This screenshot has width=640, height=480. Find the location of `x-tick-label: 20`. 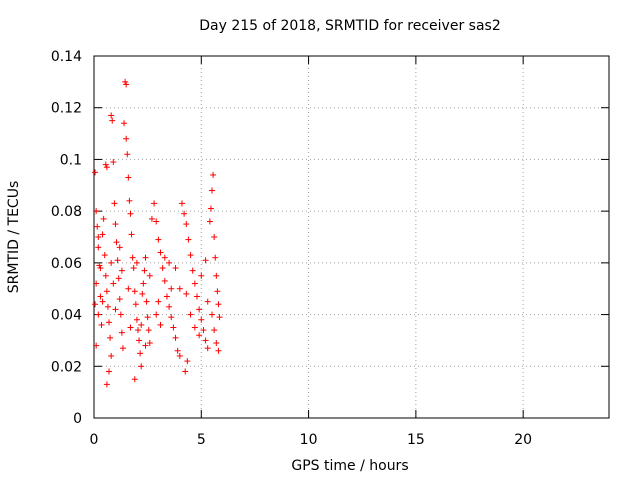

x-tick-label: 20 is located at coordinates (523, 440).